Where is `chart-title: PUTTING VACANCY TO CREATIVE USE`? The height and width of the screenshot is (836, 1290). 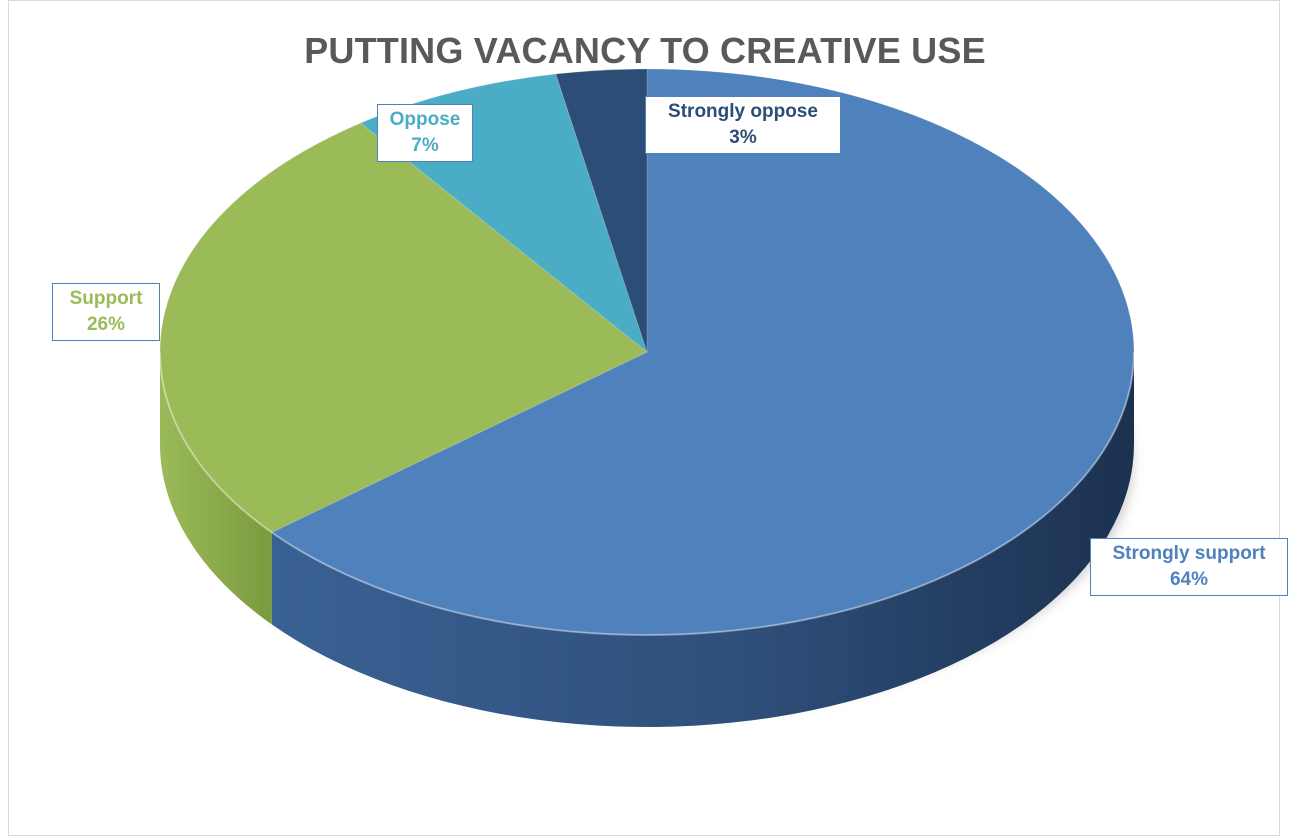
chart-title: PUTTING VACANCY TO CREATIVE USE is located at coordinates (645, 50).